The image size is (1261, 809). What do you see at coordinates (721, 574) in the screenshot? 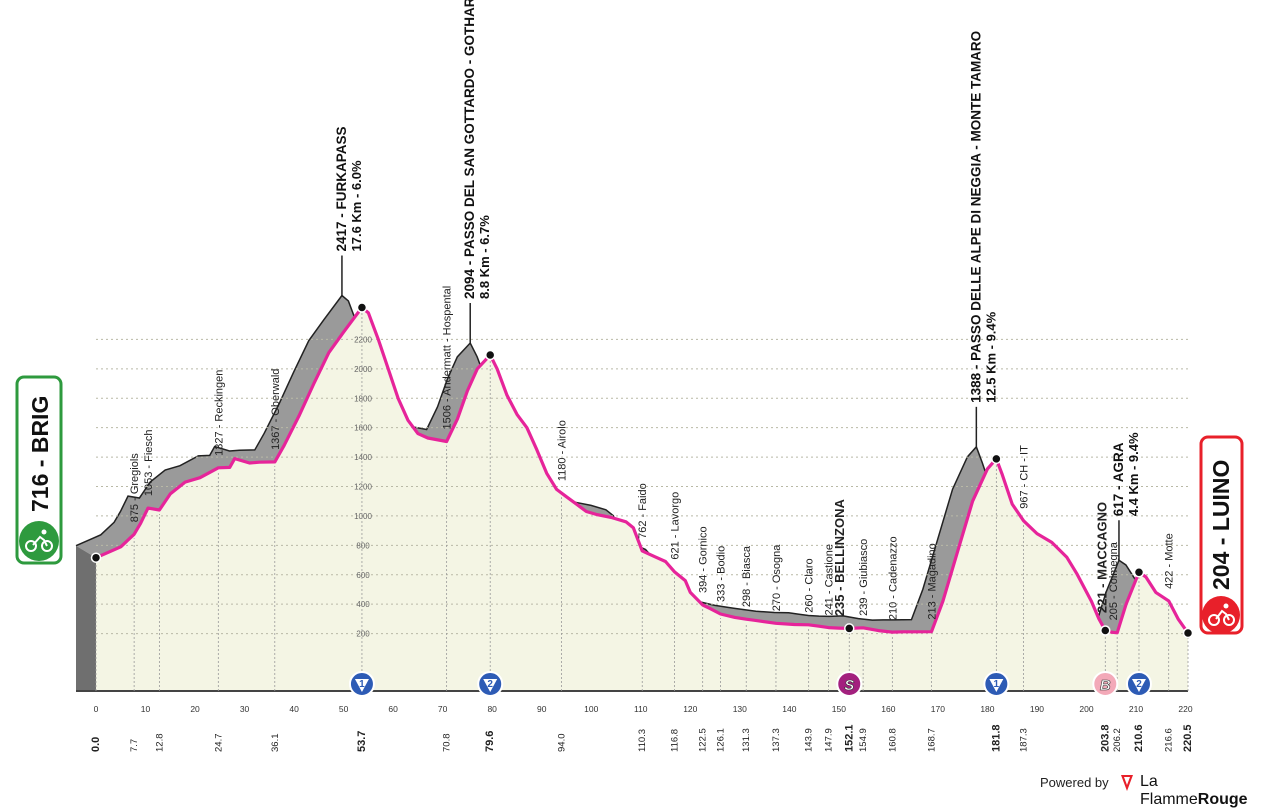
I see `place-label: 333 - Bodio` at bounding box center [721, 574].